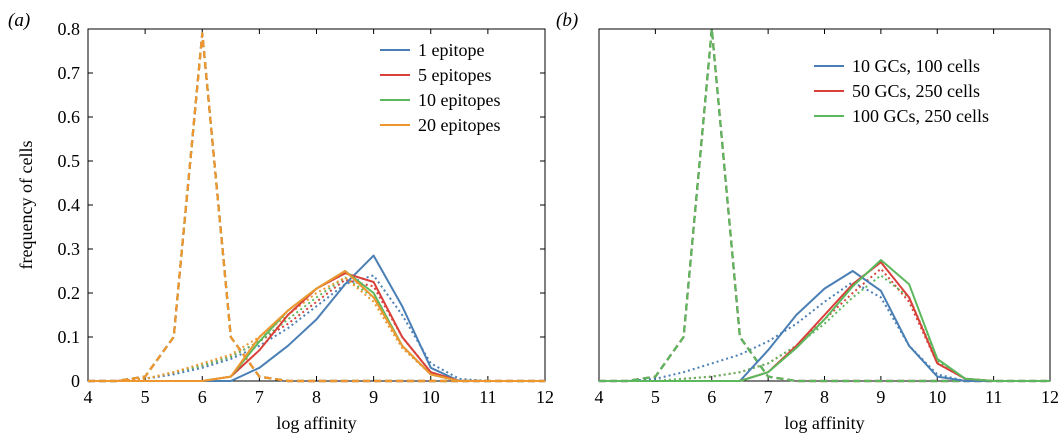 The width and height of the screenshot is (1064, 443). I want to click on legend-label: 1 epitope, so click(451, 50).